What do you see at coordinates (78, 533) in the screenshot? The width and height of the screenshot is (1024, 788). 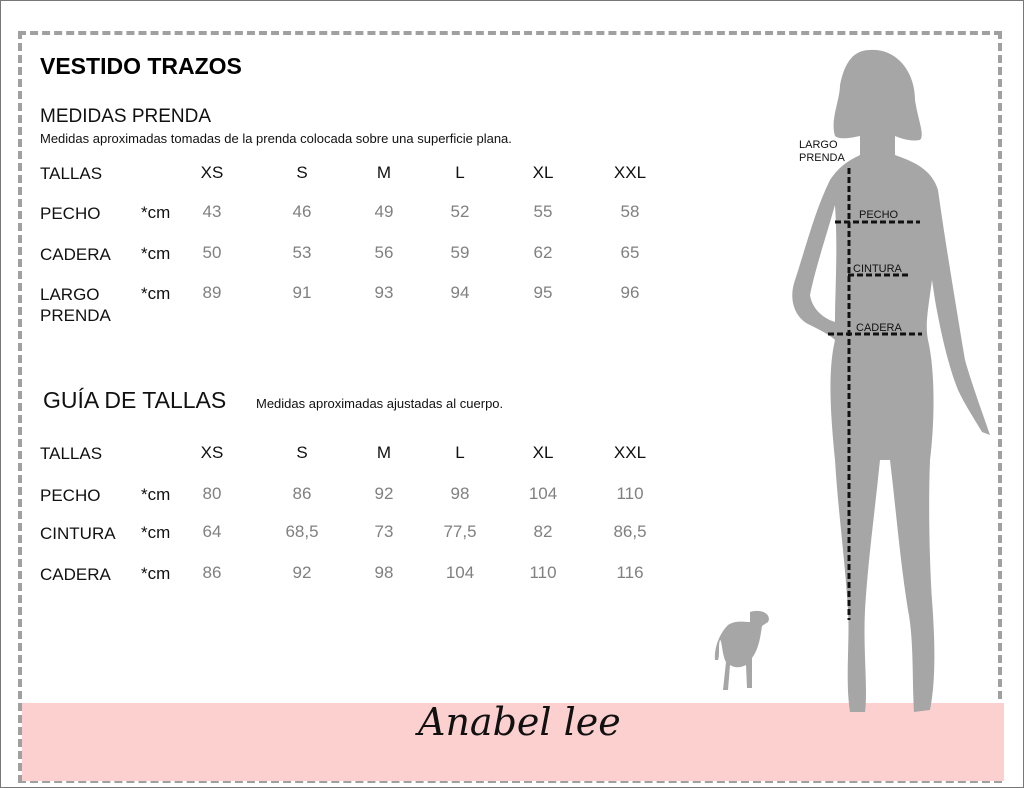 I see `guide-row-label: CINTURA` at bounding box center [78, 533].